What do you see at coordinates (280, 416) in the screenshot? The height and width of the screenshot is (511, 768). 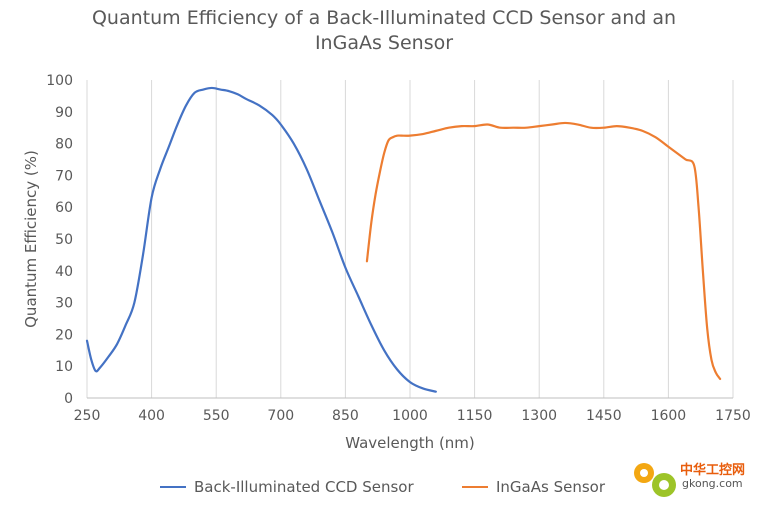 I see `x-tick-label-3: 700` at bounding box center [280, 416].